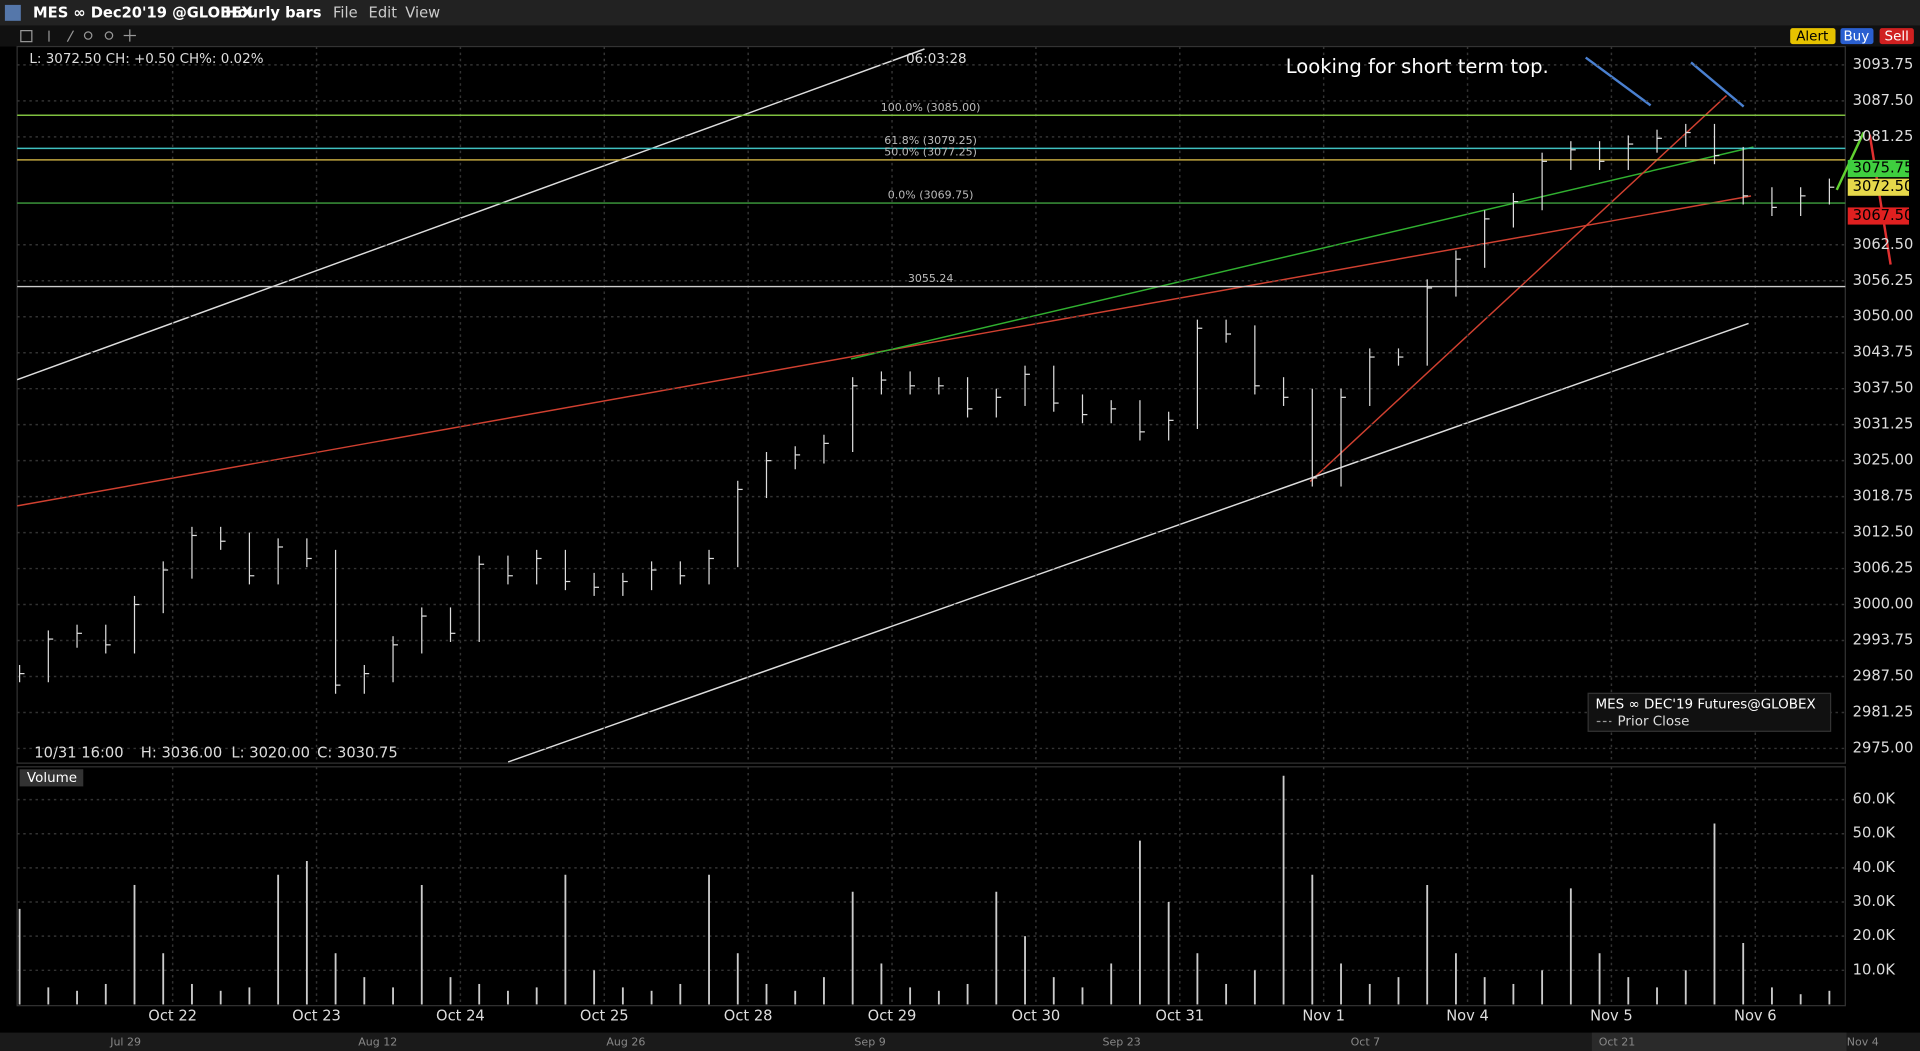 The width and height of the screenshot is (1920, 1051). I want to click on timer: 06:03:28, so click(936, 59).